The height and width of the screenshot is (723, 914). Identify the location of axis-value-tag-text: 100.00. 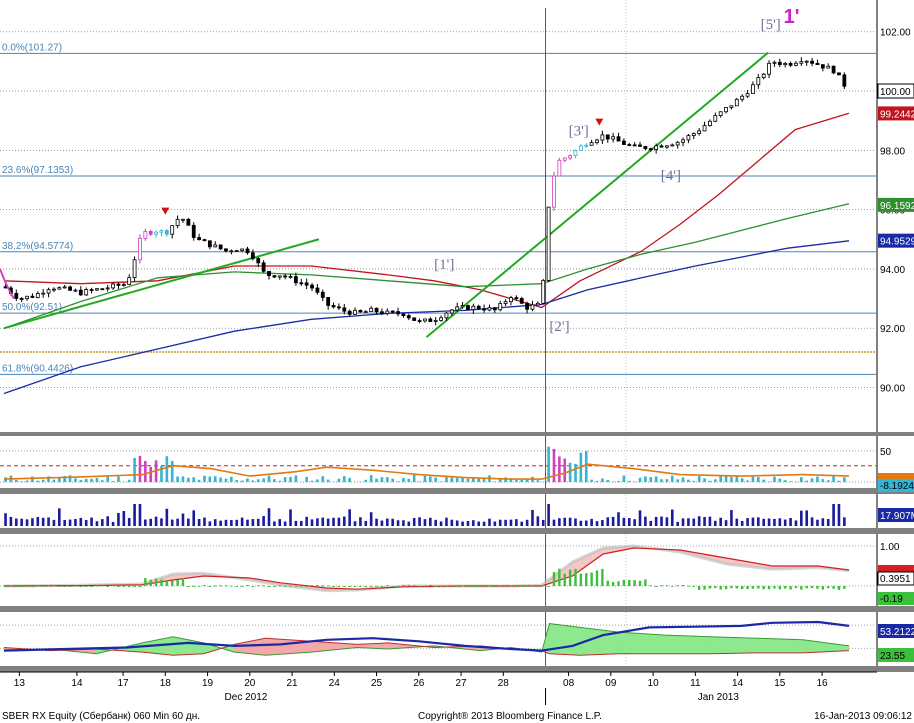
(895, 92).